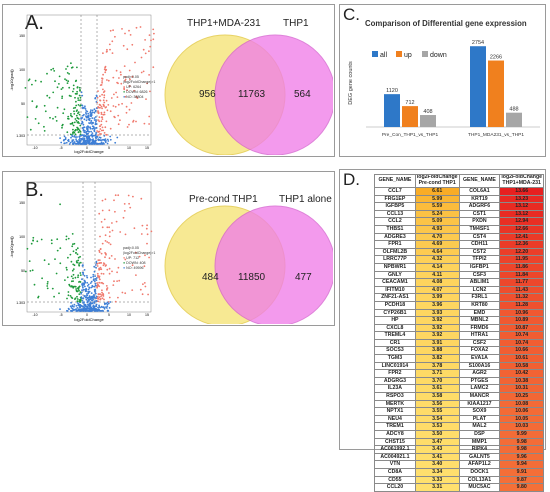  I want to click on table-row: CYP26B1 3.93 EMD 10.96, so click(459, 313).